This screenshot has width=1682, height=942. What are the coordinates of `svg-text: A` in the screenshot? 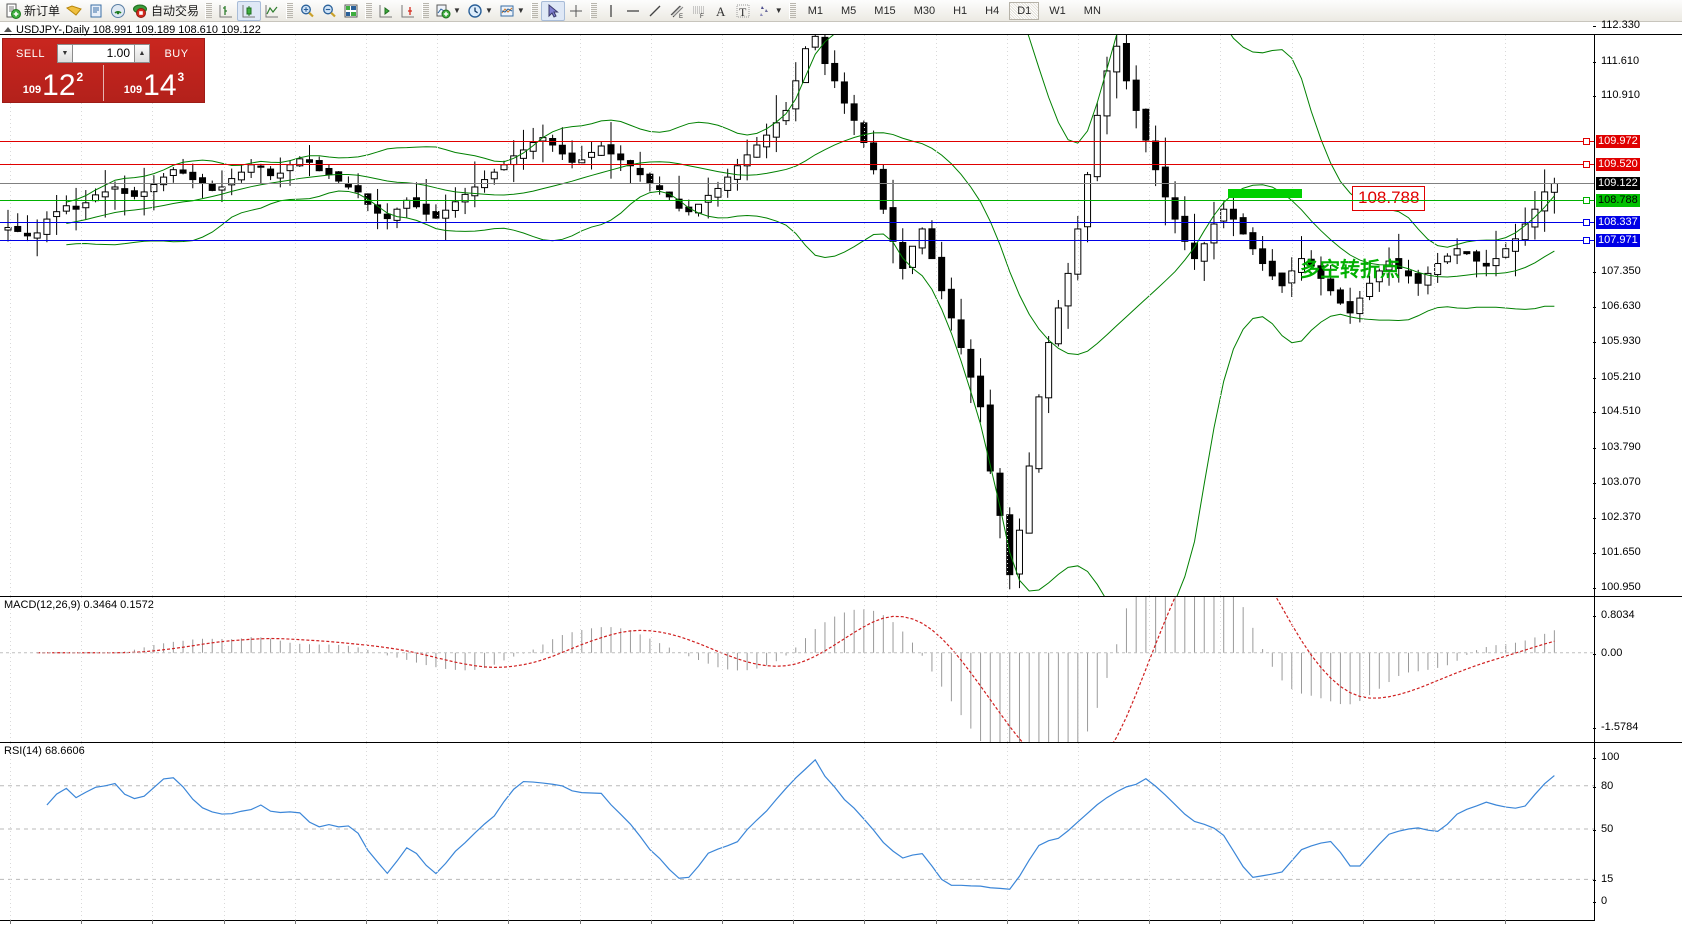 It's located at (721, 11).